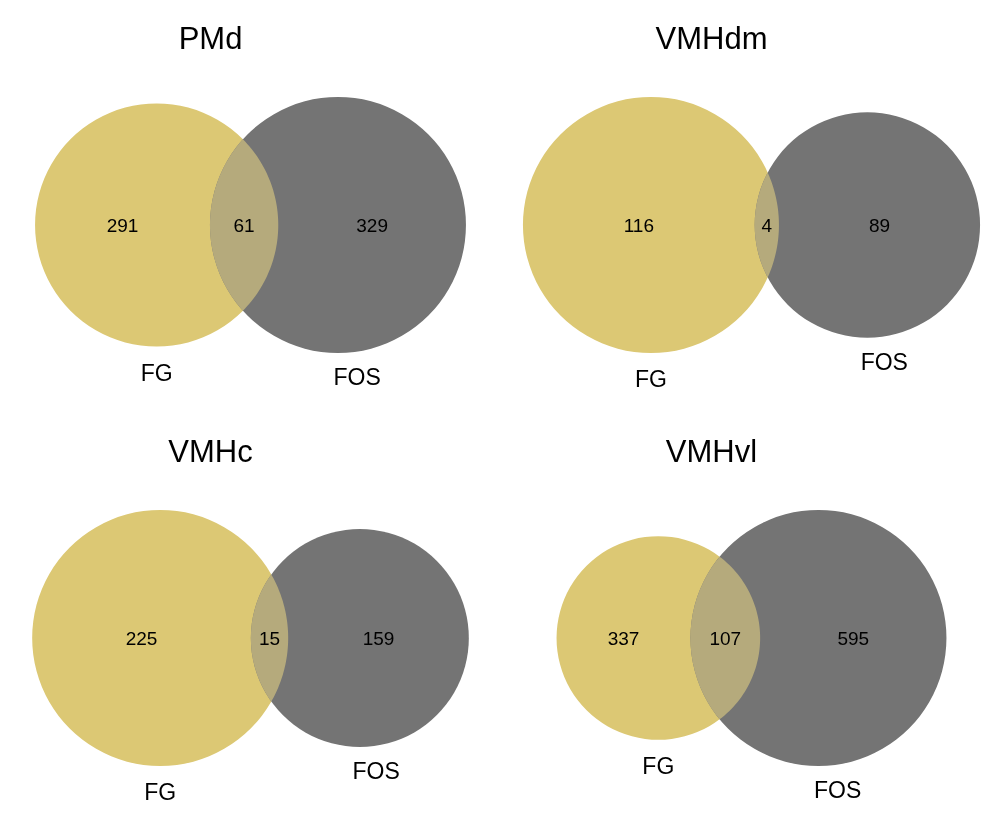 The height and width of the screenshot is (827, 1003). I want to click on data-label: 61, so click(244, 225).